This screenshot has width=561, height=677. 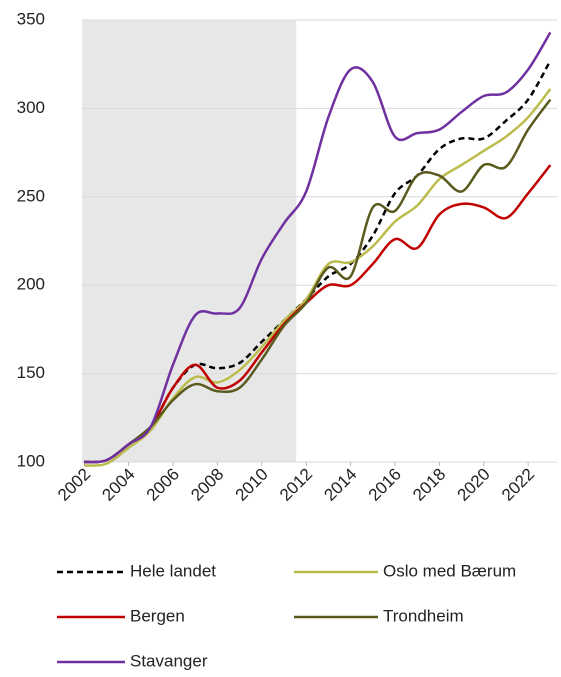 What do you see at coordinates (207, 485) in the screenshot?
I see `x-tick-label: 2008` at bounding box center [207, 485].